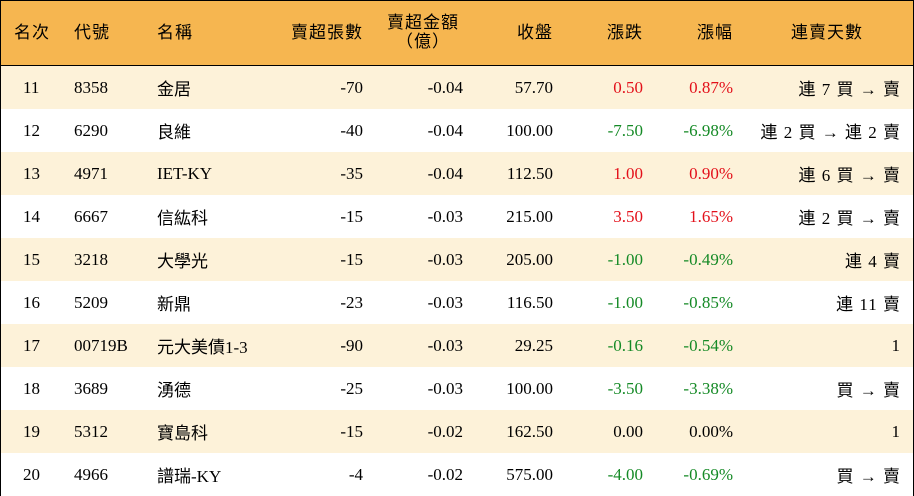  Describe the element at coordinates (31, 173) in the screenshot. I see `cell-rank: 13` at that location.